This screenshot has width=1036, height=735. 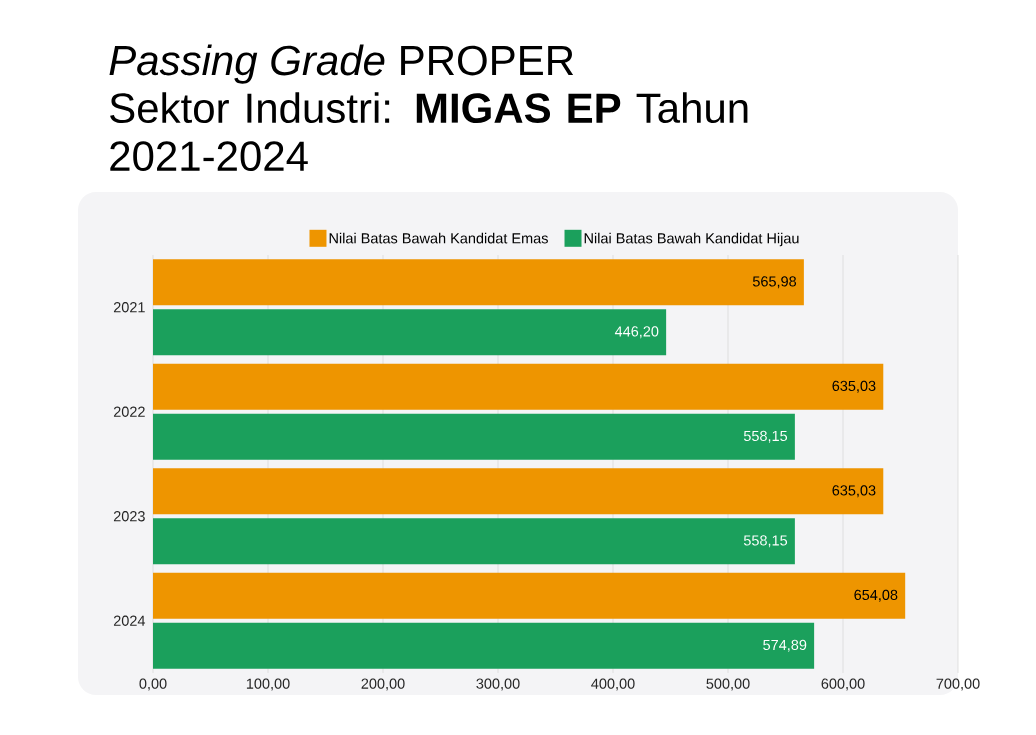 What do you see at coordinates (958, 684) in the screenshot?
I see `x-tick-label: 700,00` at bounding box center [958, 684].